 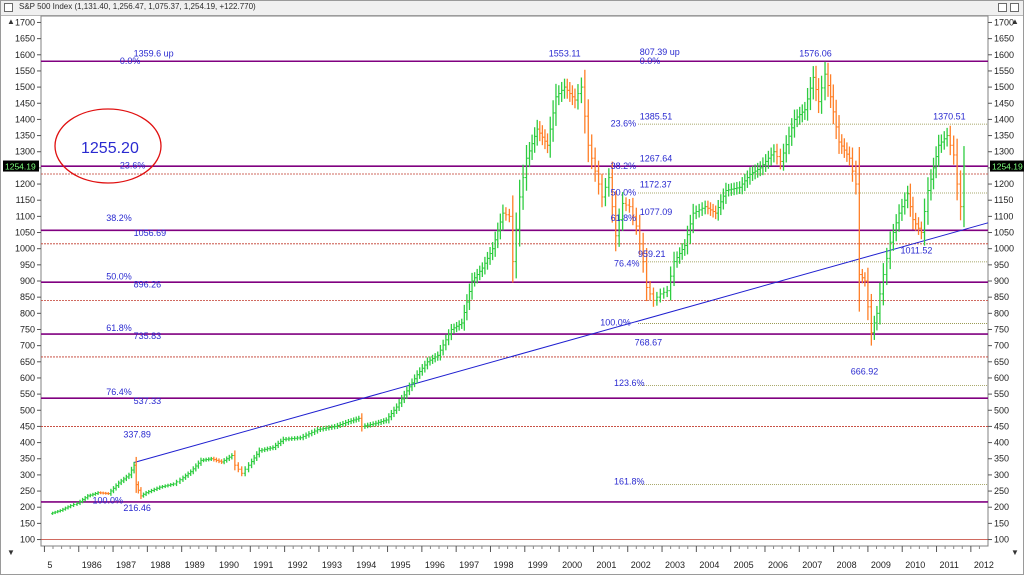 What do you see at coordinates (572, 565) in the screenshot?
I see `x-tick-label: 2000` at bounding box center [572, 565].